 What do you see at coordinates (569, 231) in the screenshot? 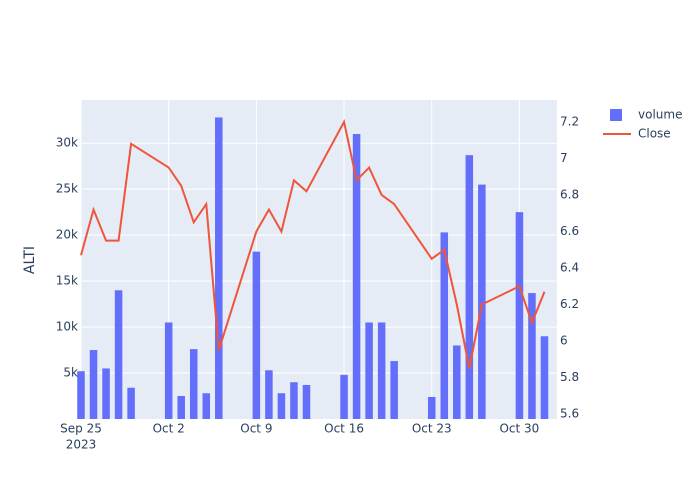
I see `y2-tick-label: 6.6` at bounding box center [569, 231].